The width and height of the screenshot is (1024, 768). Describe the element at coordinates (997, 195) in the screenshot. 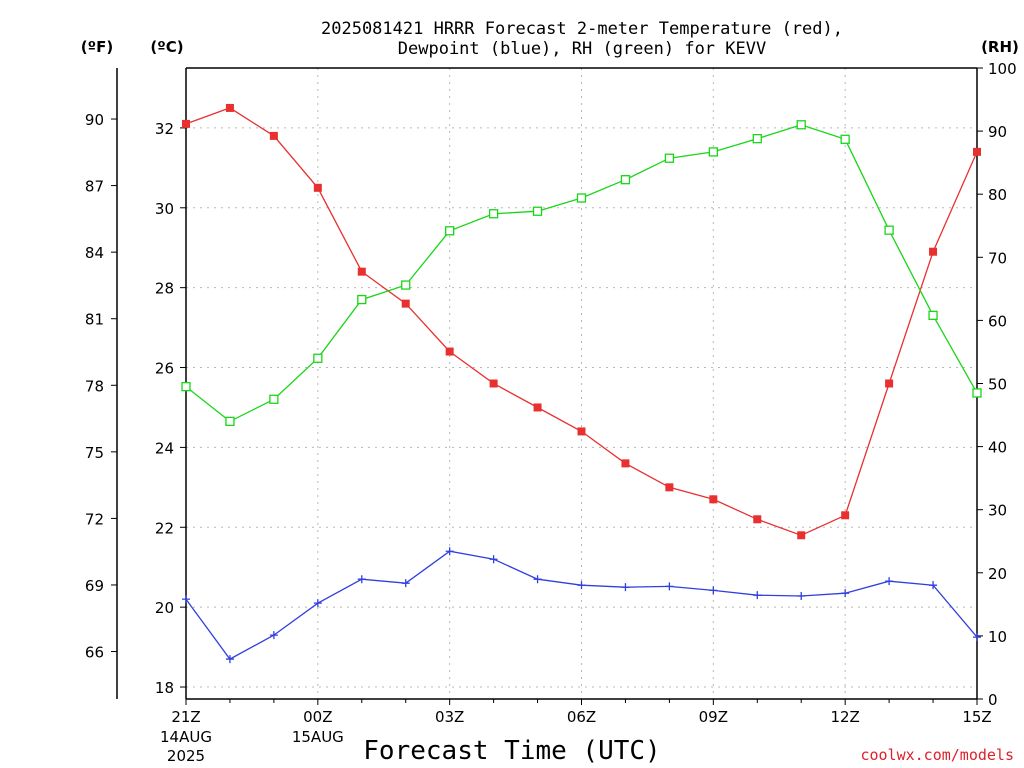

I see `rh-tick-label: 80` at that location.